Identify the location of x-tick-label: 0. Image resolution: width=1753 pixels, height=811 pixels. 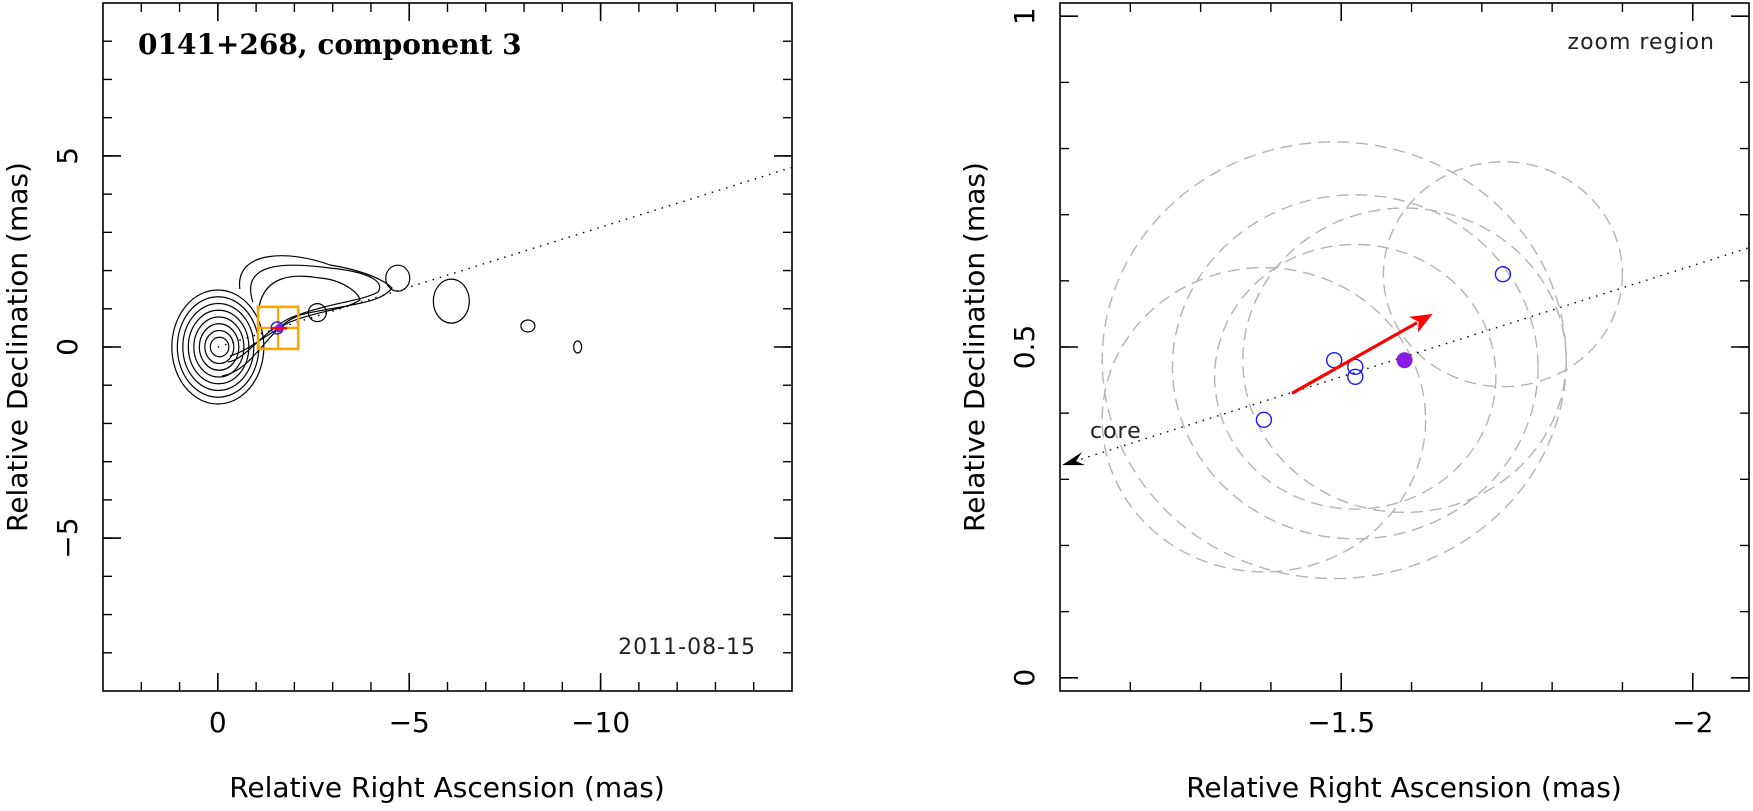
(218, 722).